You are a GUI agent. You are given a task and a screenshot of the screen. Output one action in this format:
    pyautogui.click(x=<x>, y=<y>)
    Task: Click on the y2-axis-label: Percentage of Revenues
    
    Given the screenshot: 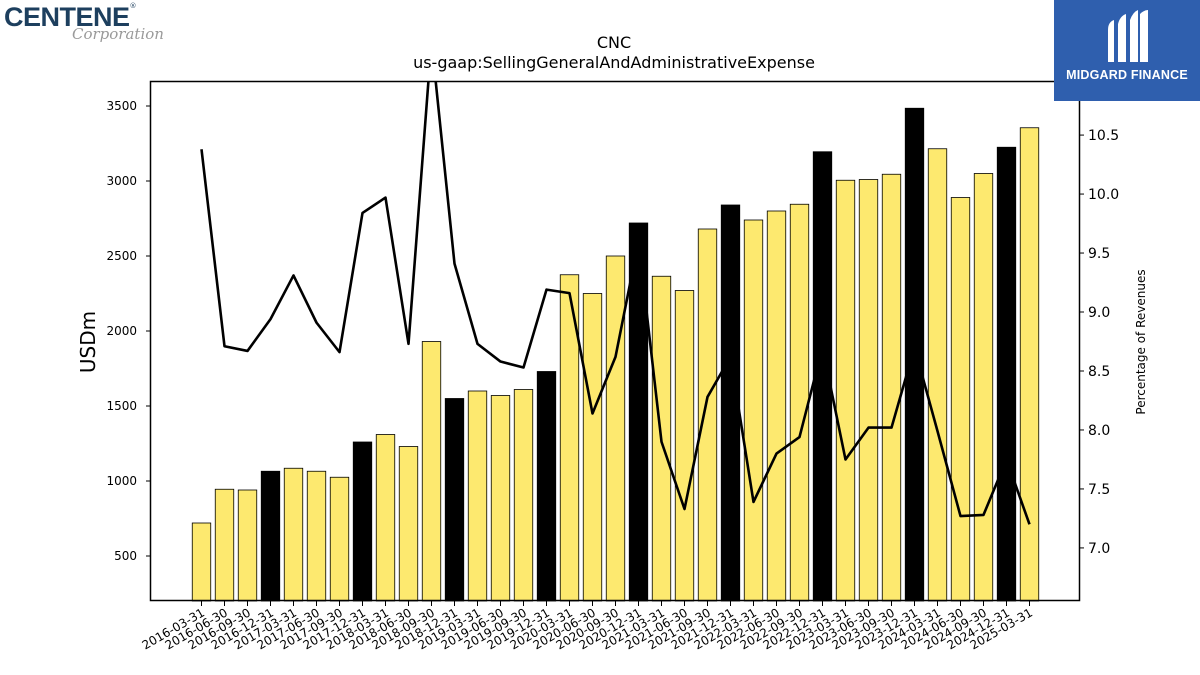 What is the action you would take?
    pyautogui.click(x=1141, y=341)
    